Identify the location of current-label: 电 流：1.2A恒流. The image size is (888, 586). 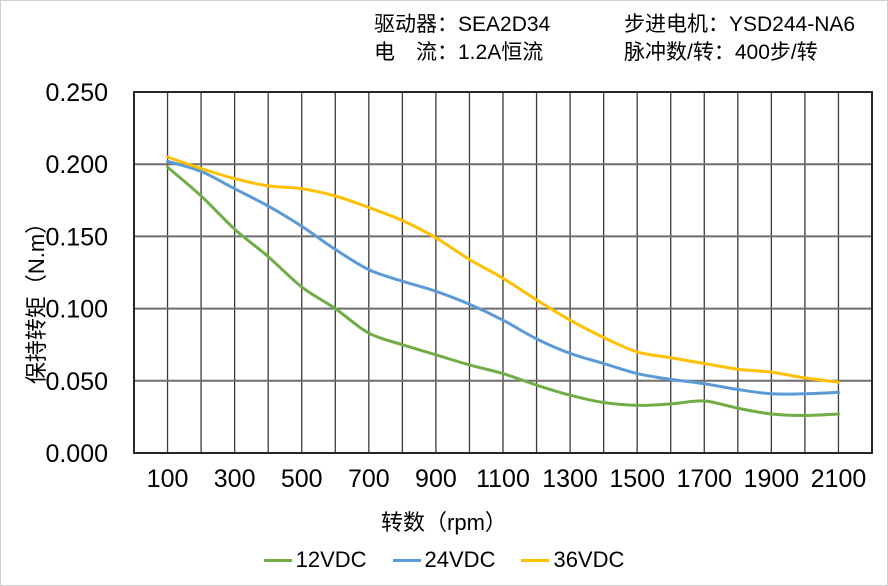
(459, 52).